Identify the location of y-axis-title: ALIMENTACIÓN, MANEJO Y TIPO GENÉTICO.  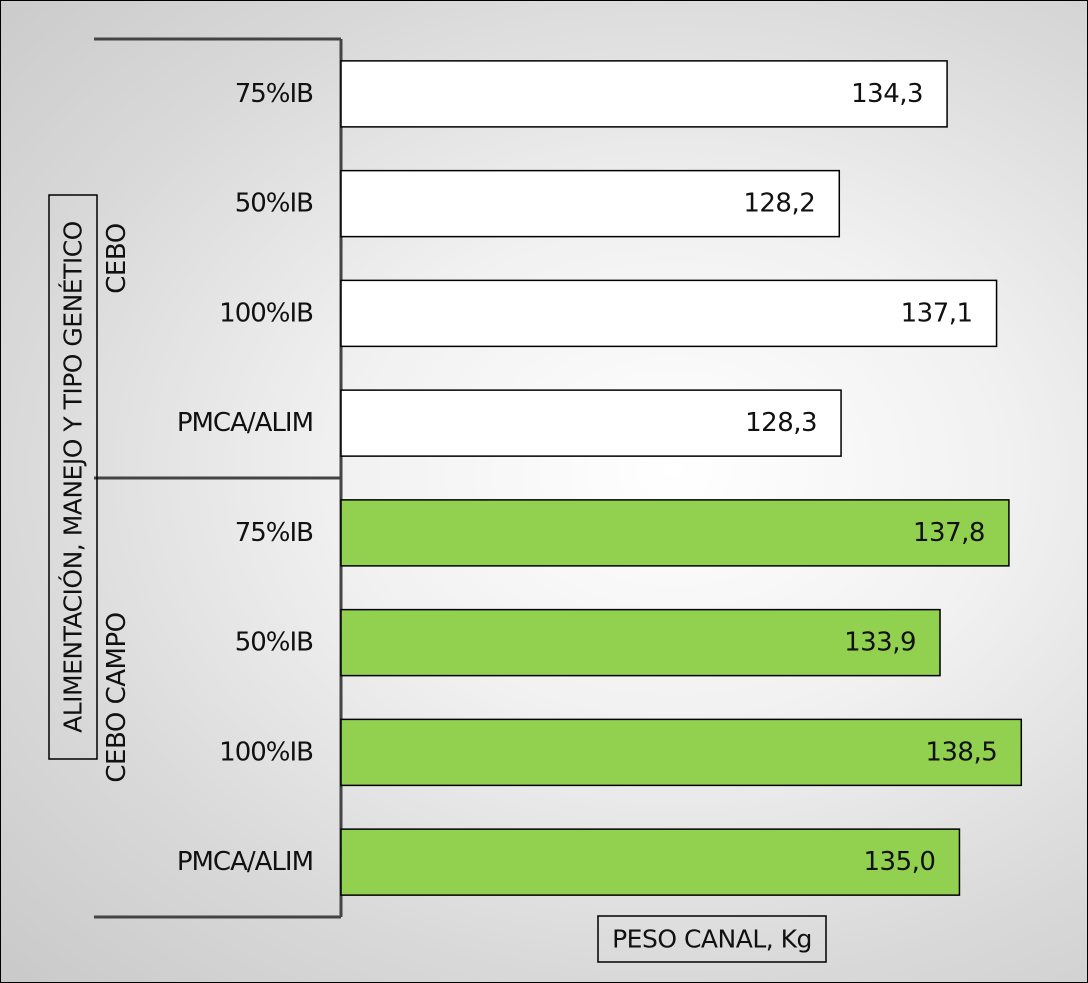
(73, 477).